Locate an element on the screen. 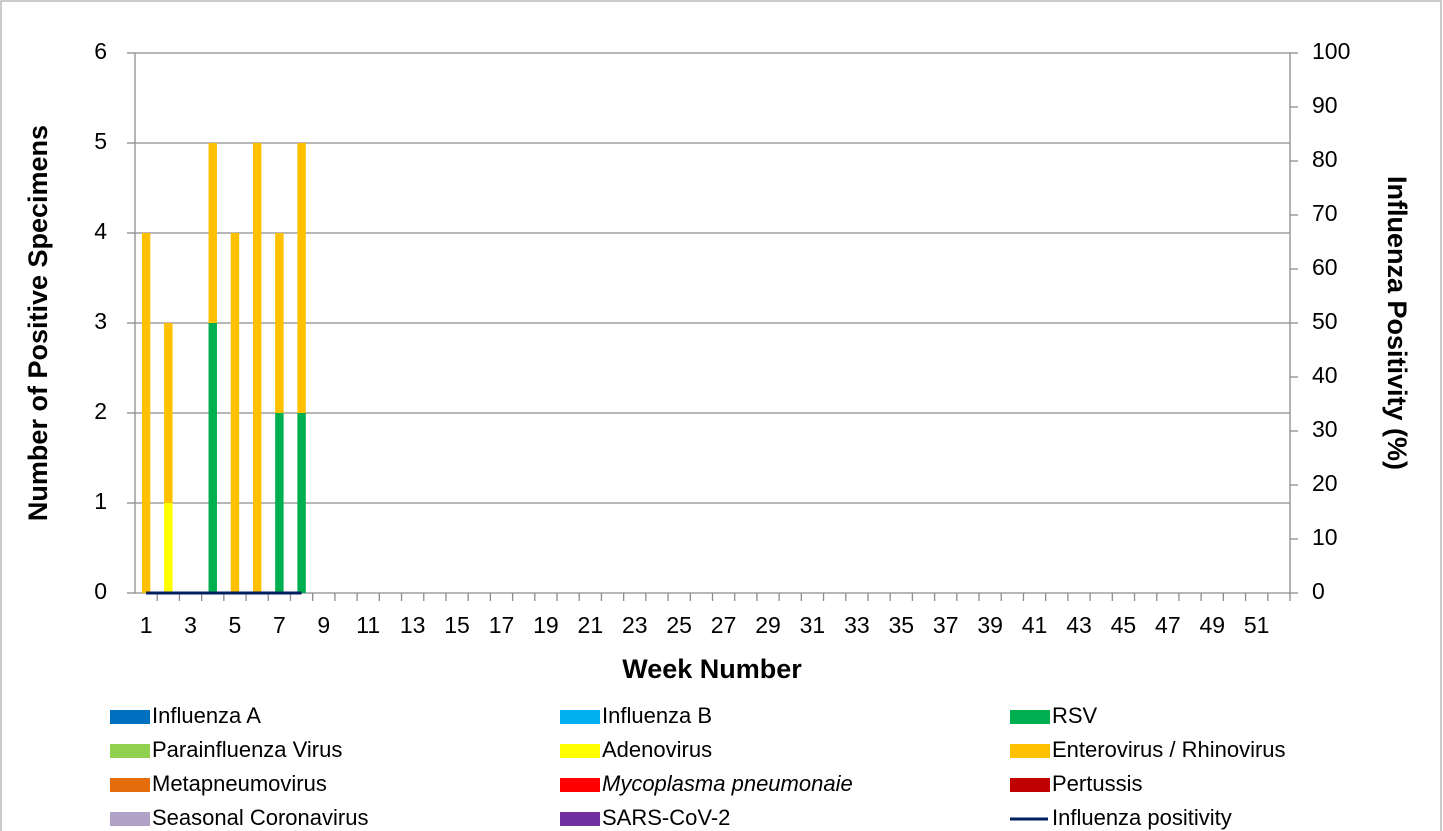 Image resolution: width=1443 pixels, height=831 pixels. y-tick-label: 3 is located at coordinates (100, 321).